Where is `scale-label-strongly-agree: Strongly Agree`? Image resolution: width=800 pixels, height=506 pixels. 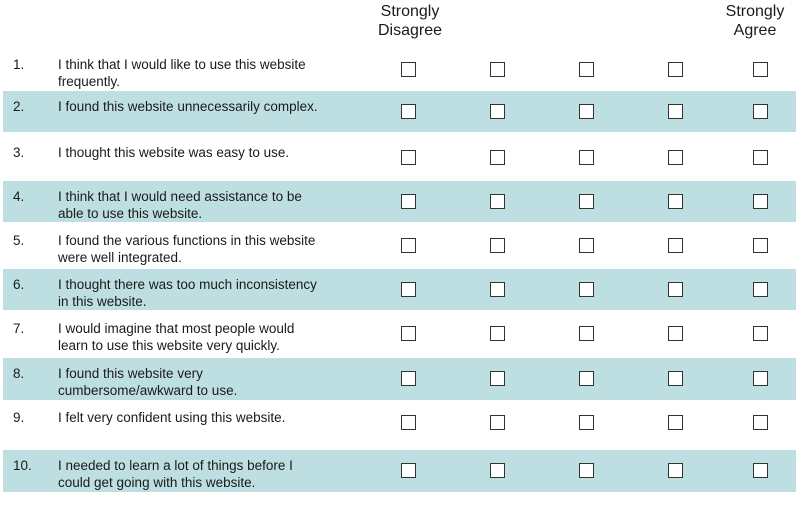
scale-label-strongly-agree: Strongly Agree is located at coordinates (755, 21).